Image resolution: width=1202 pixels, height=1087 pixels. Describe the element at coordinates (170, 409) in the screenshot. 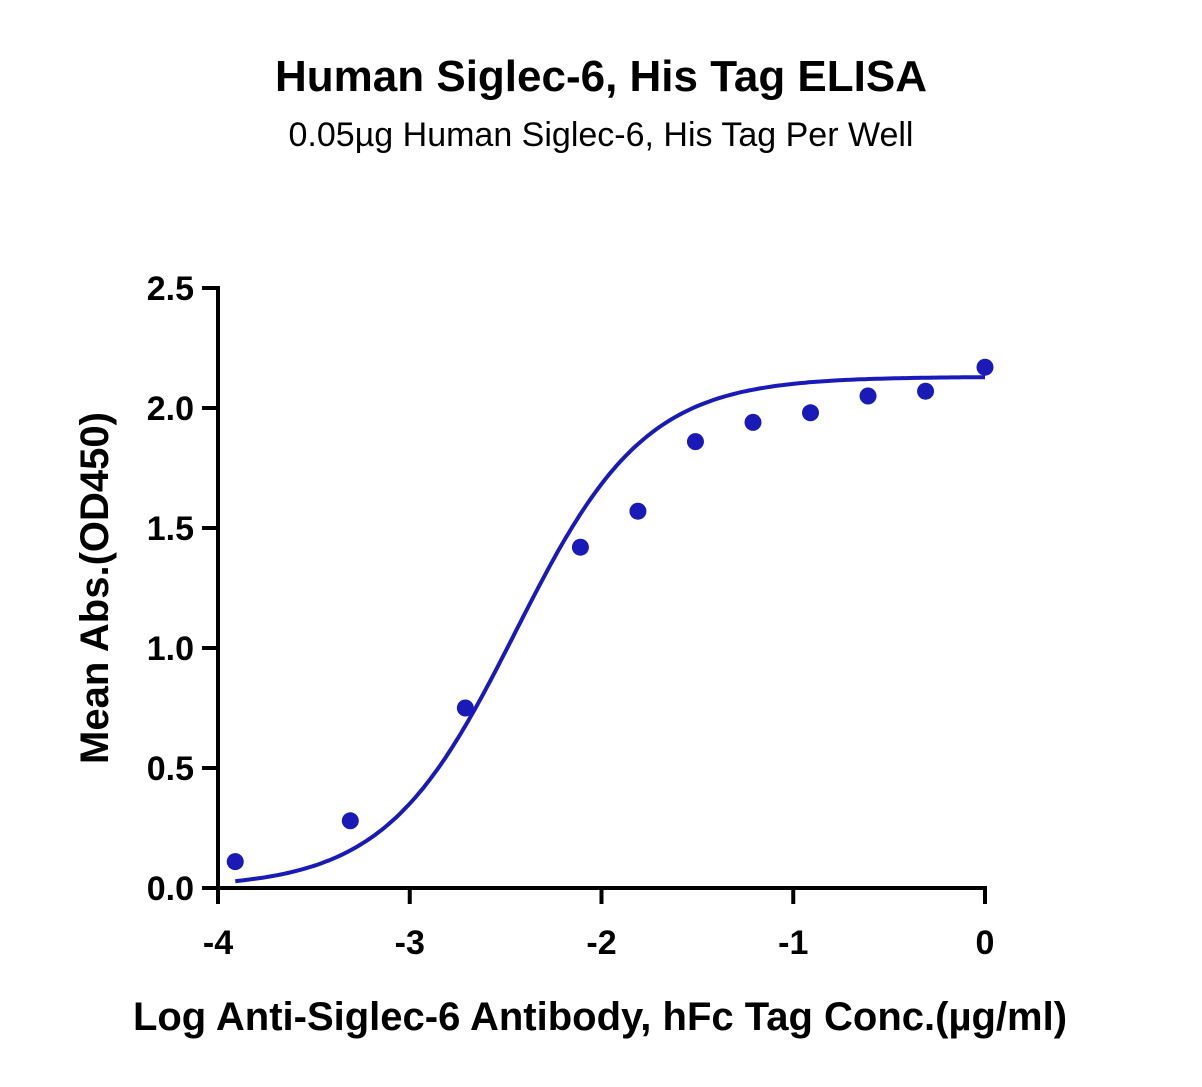

I see `y-tick-label: 2.0` at that location.